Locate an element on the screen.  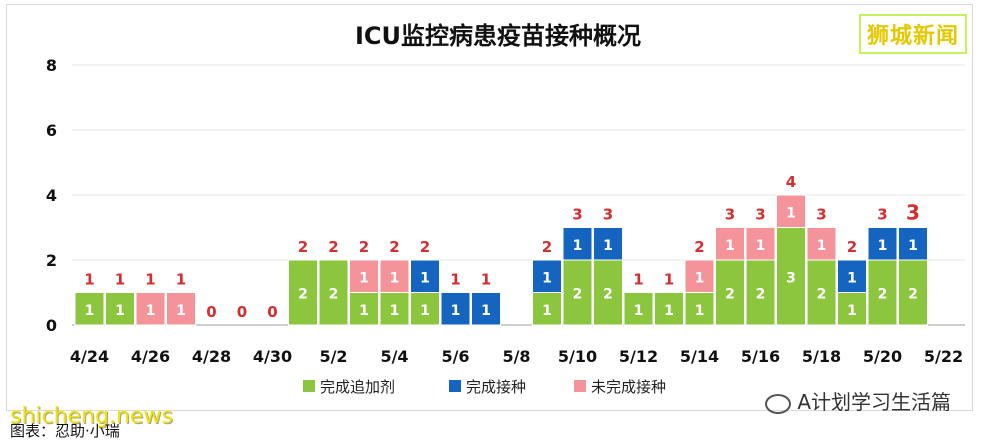
x-tick-label: 5/8 is located at coordinates (516, 356).